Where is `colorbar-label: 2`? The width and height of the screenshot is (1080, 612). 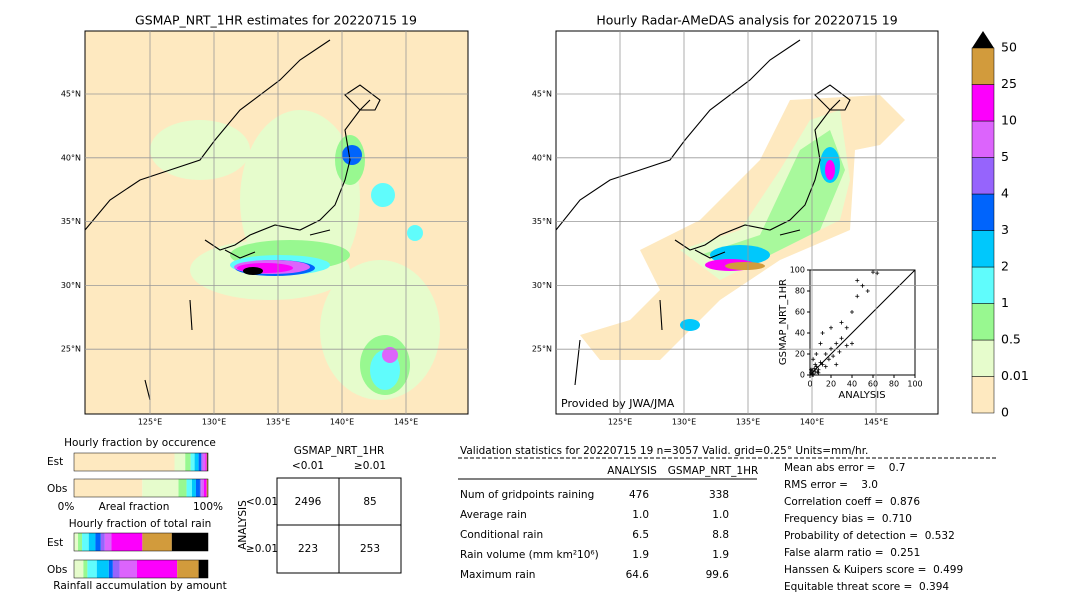 colorbar-label: 2 is located at coordinates (1005, 266).